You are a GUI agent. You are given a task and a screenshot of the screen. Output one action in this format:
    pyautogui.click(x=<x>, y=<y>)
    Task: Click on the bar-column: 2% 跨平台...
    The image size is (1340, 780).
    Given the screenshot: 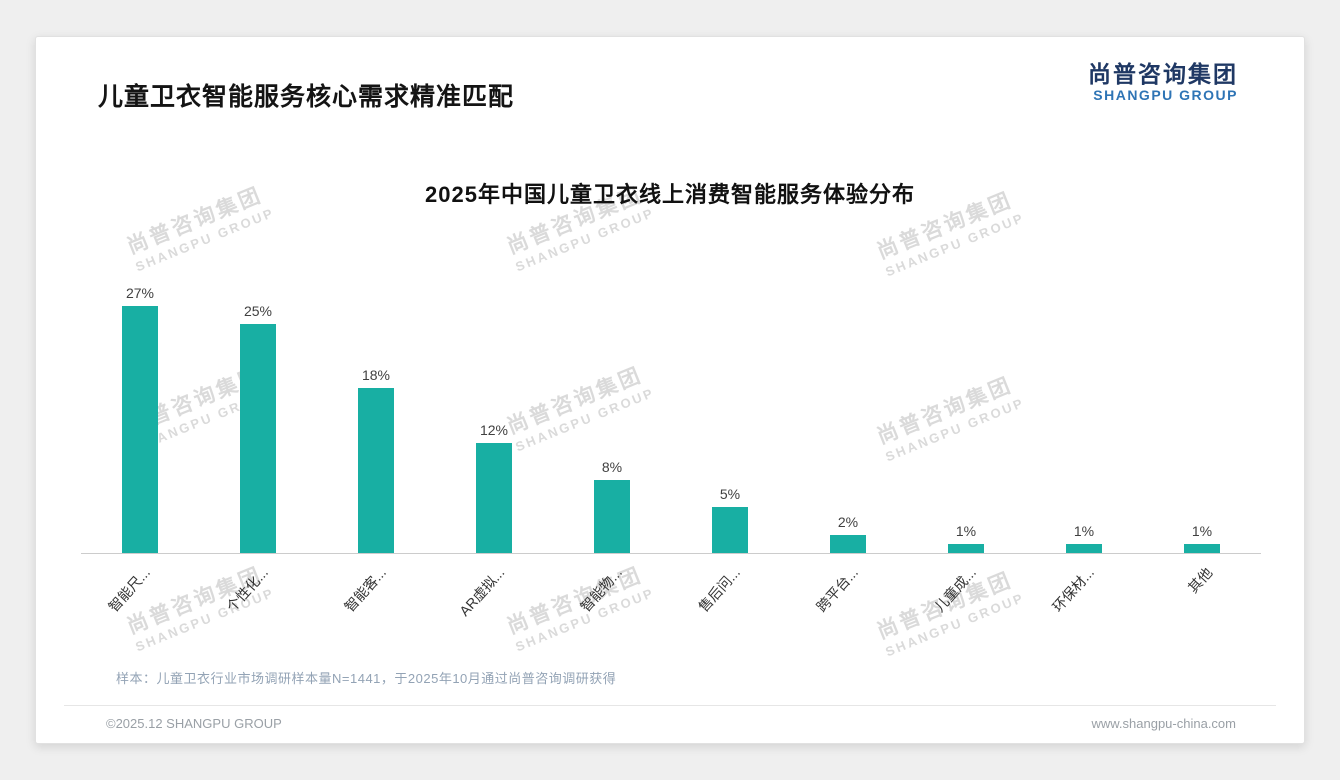 What is the action you would take?
    pyautogui.click(x=848, y=446)
    